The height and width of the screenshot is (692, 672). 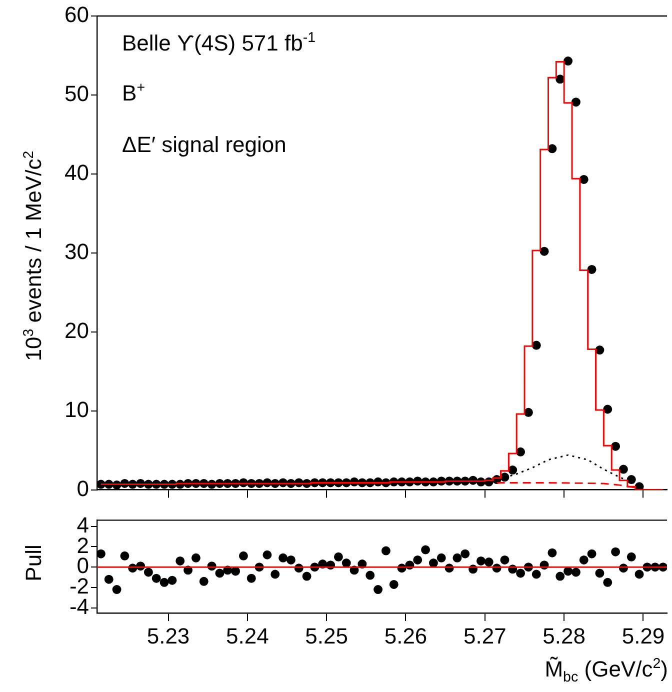 What do you see at coordinates (76, 409) in the screenshot?
I see `y-tick-label: 10` at bounding box center [76, 409].